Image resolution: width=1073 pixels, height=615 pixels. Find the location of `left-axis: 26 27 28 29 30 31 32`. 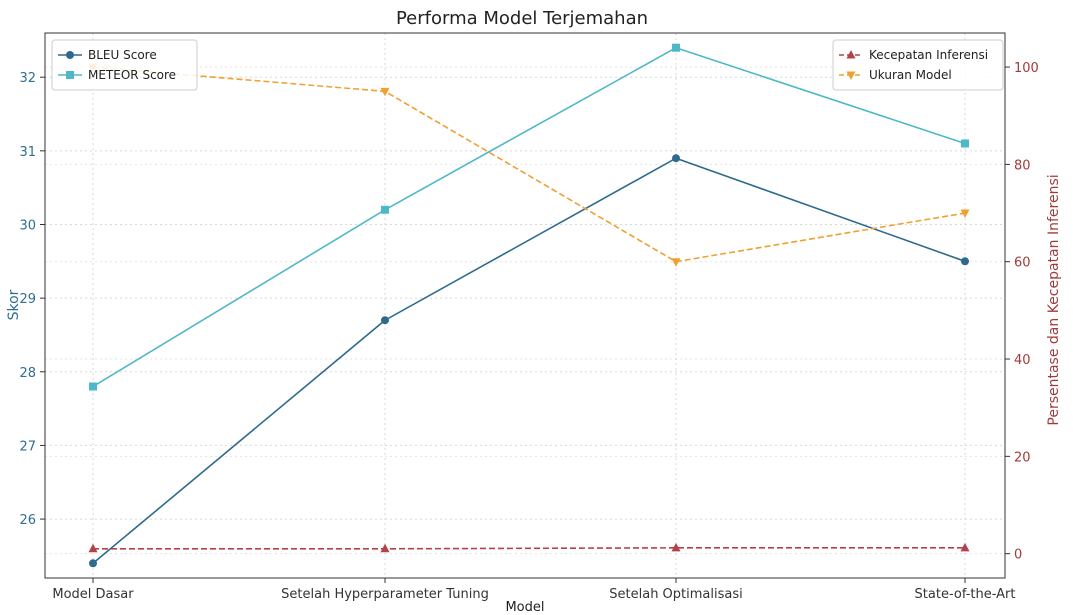

left-axis: 26 27 28 29 30 31 32 is located at coordinates (32, 299).